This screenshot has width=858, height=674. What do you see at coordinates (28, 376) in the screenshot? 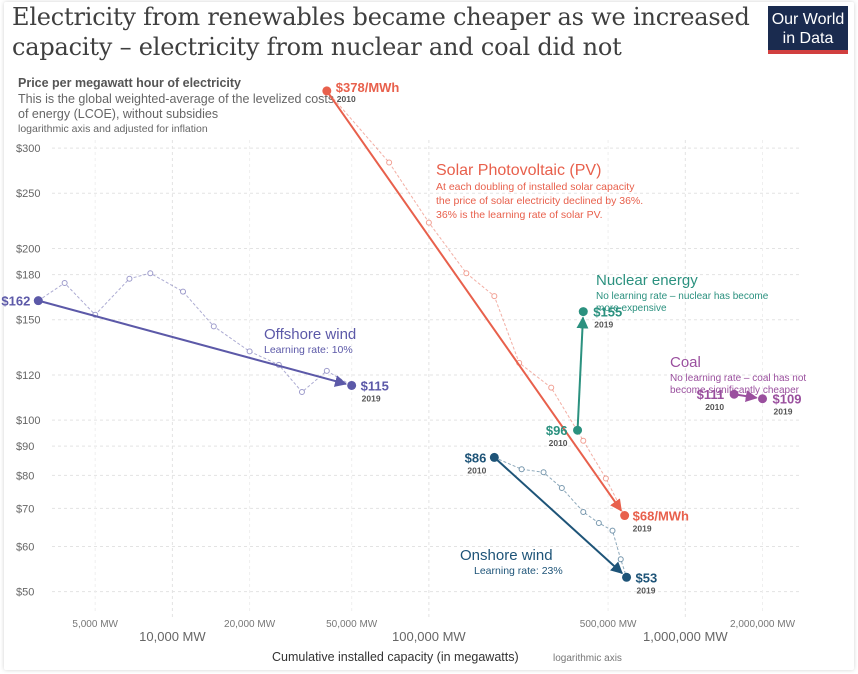
I see `y-tick-label: $120` at bounding box center [28, 376].